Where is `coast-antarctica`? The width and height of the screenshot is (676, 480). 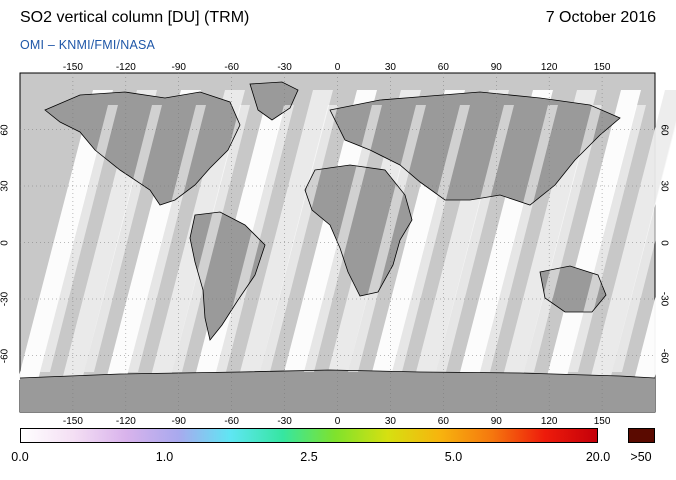 coast-antarctica is located at coordinates (337, 374).